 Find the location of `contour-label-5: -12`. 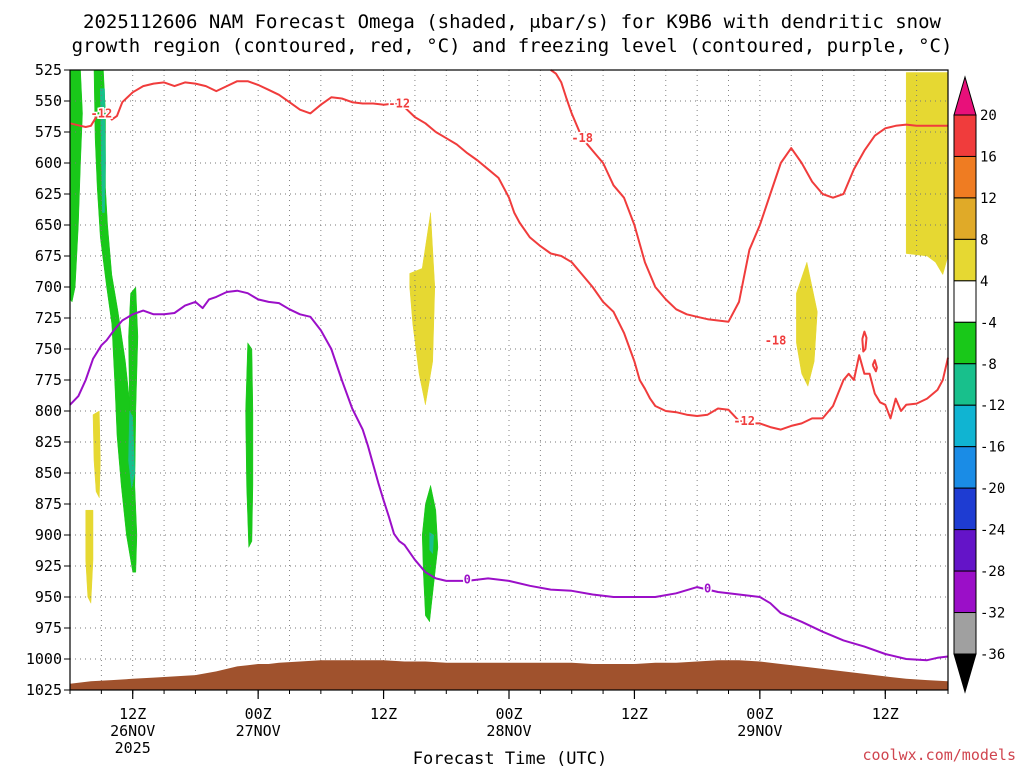

contour-label-5: -12 is located at coordinates (744, 421).